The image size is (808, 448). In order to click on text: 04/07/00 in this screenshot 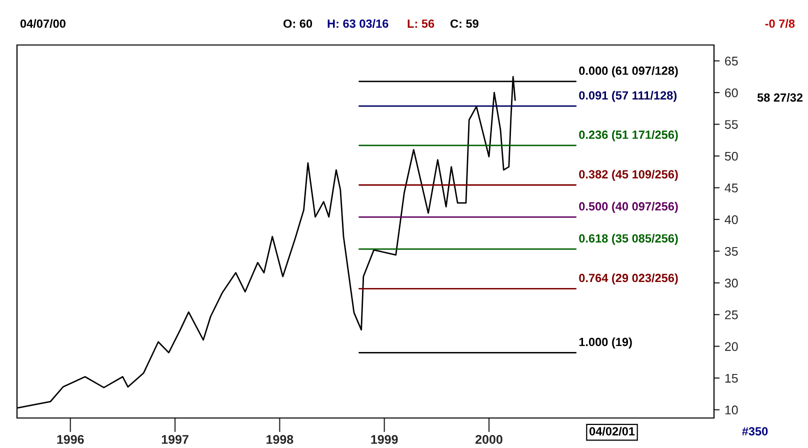, I will do `click(43, 23)`.